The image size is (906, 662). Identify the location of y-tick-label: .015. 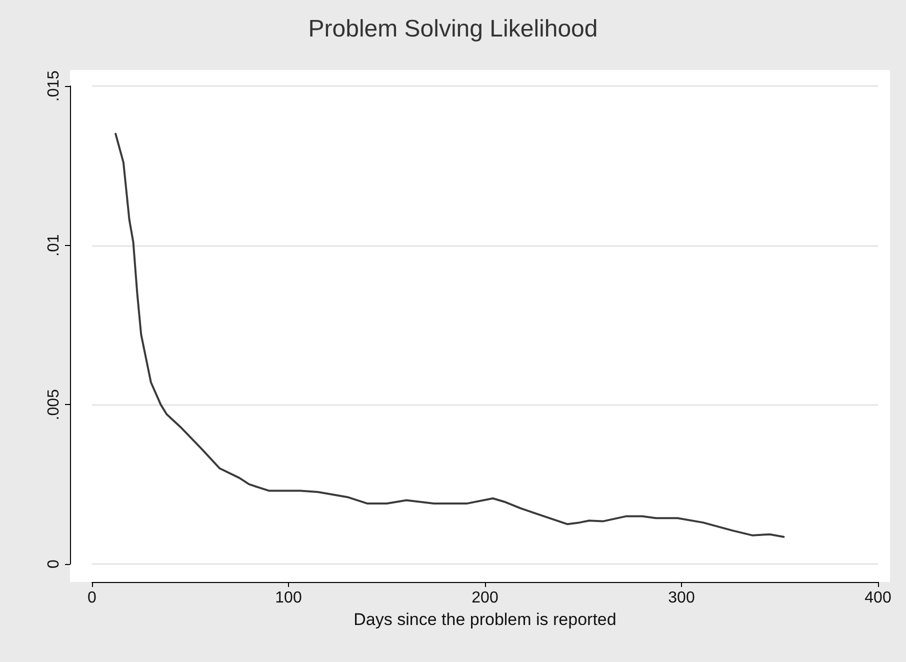
(54, 86).